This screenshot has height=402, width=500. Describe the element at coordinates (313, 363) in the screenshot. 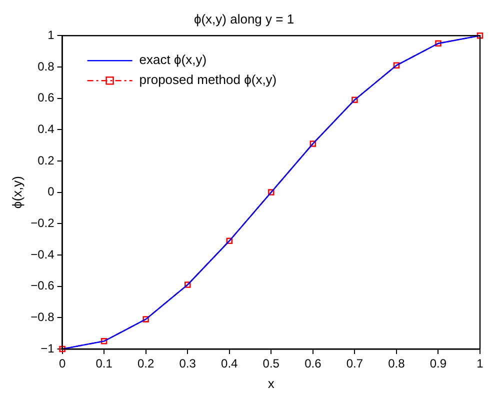

I see `x-tick-label: 0.6` at that location.